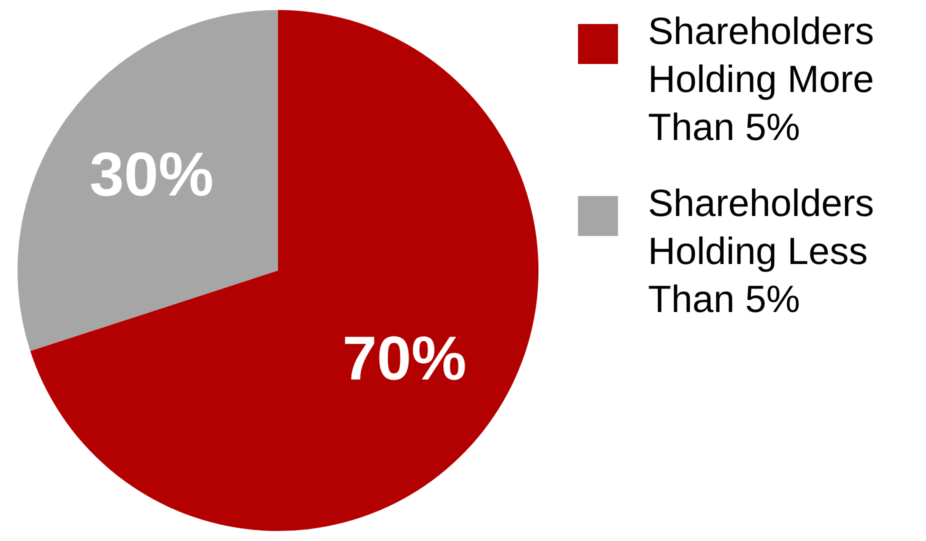 This screenshot has height=541, width=926. Describe the element at coordinates (762, 252) in the screenshot. I see `legend-label: Shareholders Holding Less Than 5%` at that location.